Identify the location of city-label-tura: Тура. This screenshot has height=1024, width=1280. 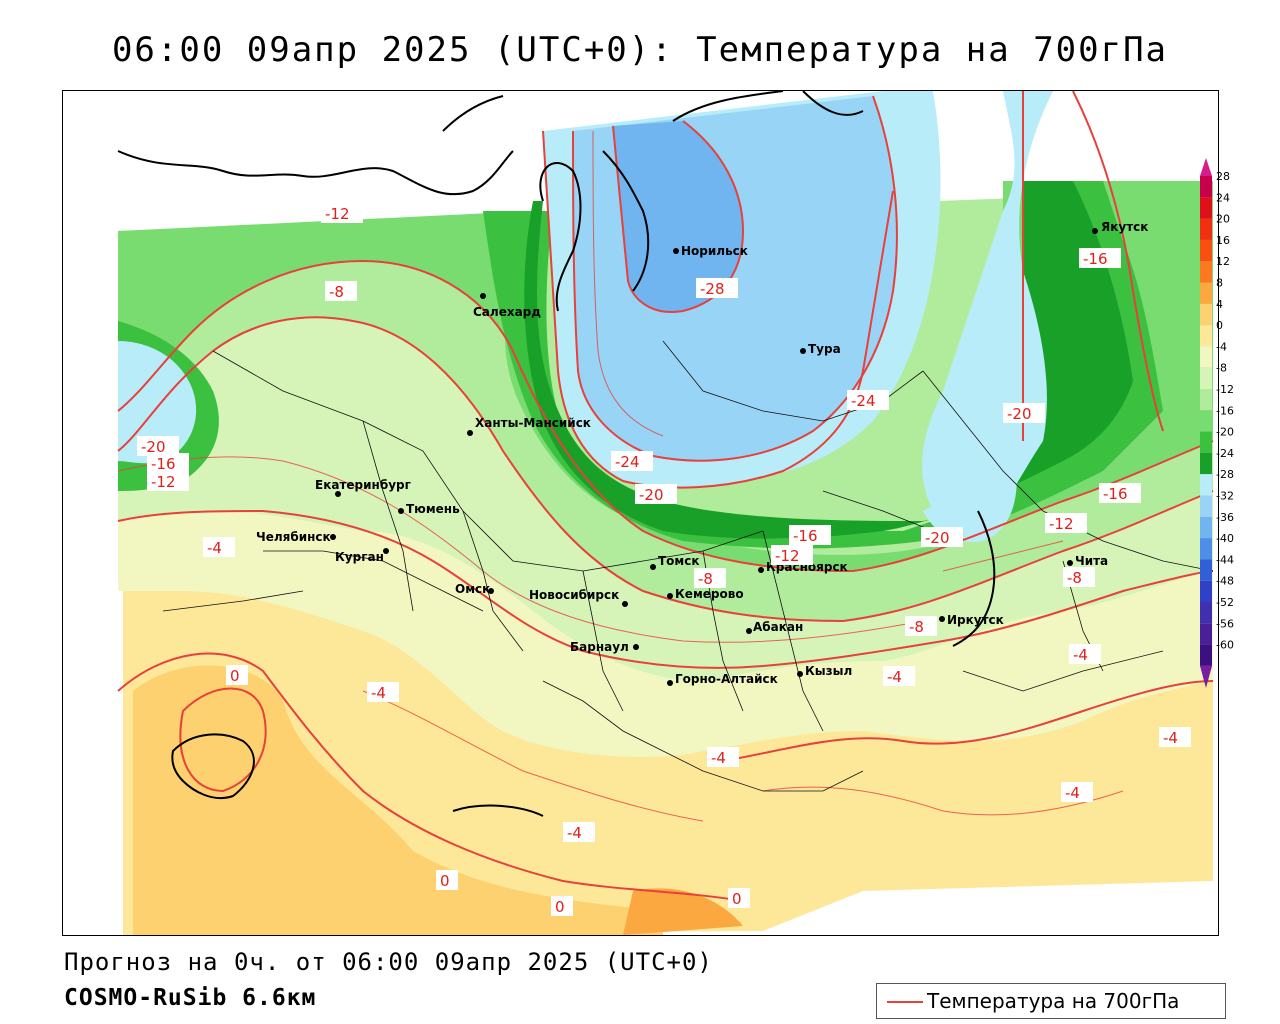
(824, 349).